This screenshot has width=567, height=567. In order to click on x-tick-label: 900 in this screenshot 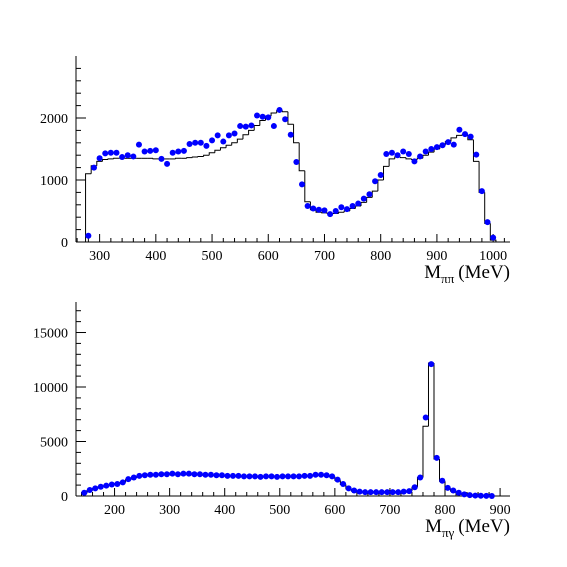, I will do `click(500, 510)`.